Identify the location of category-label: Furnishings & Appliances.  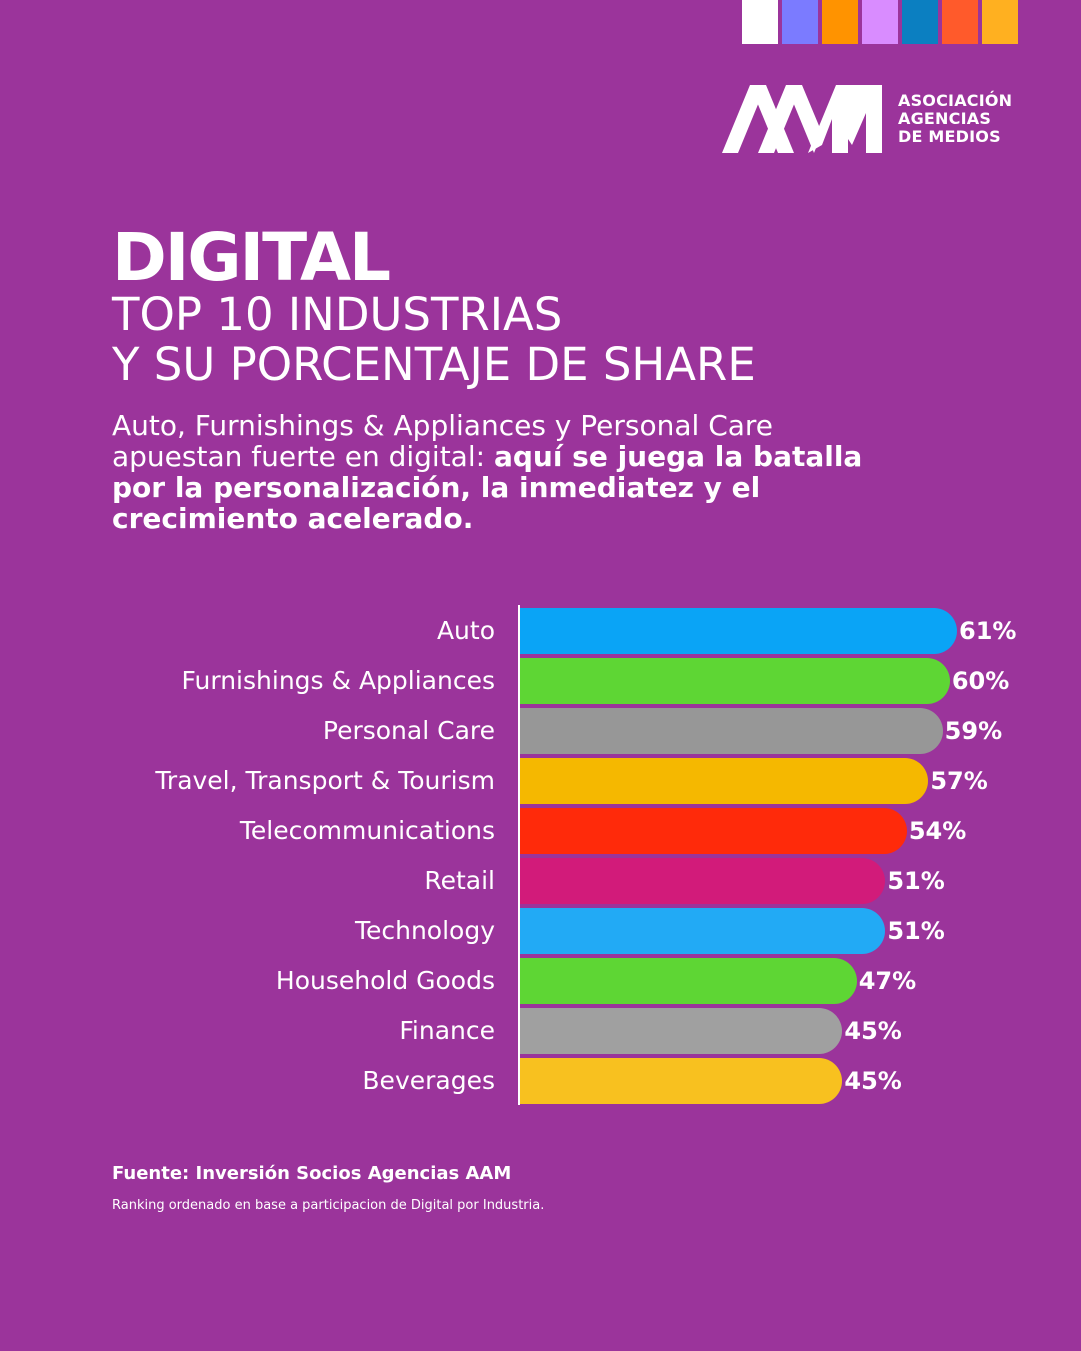
(338, 680).